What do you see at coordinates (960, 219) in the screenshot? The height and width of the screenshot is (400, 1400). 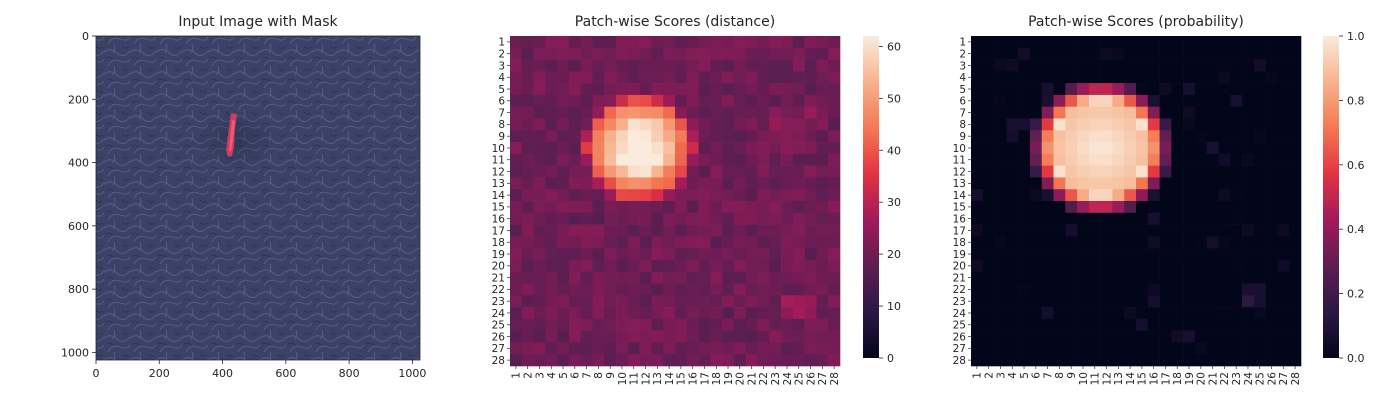 I see `y-tick-label: 16` at bounding box center [960, 219].